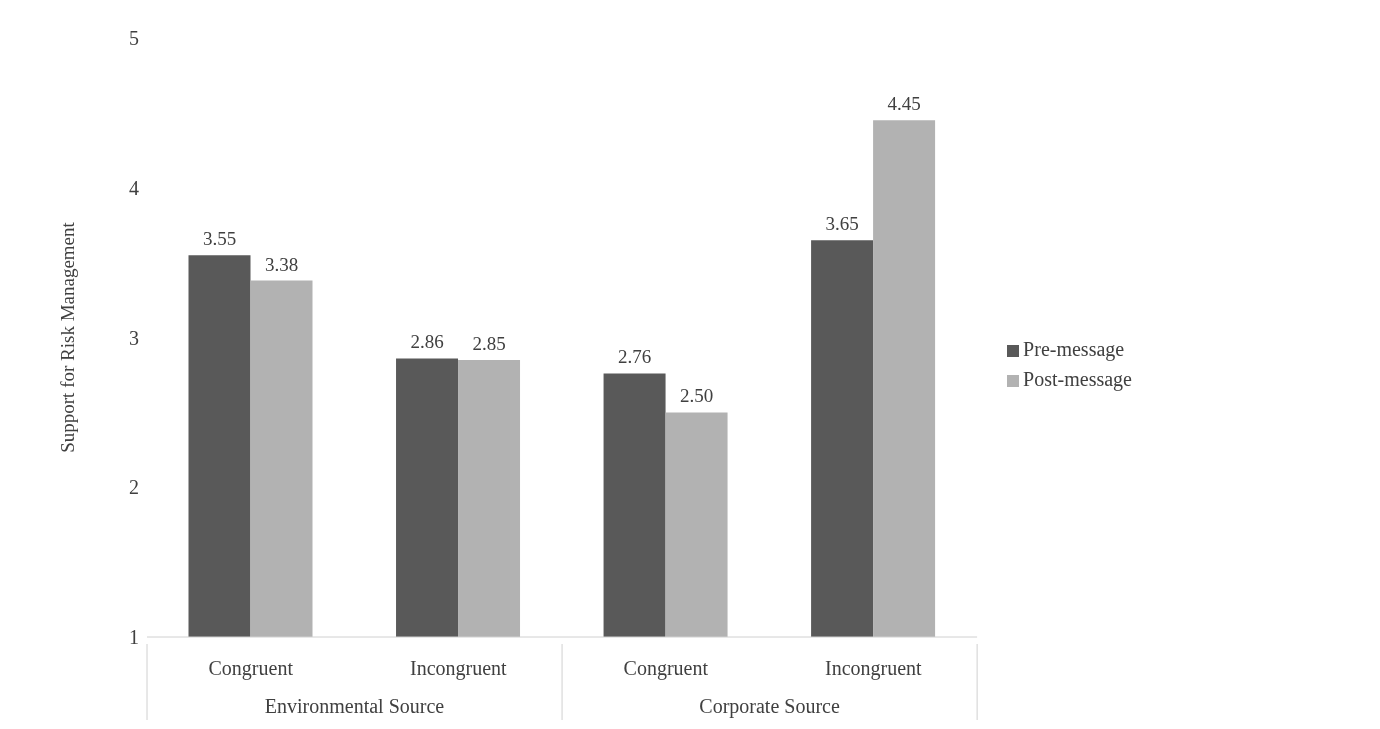  I want to click on text: Environmental Source, so click(354, 706).